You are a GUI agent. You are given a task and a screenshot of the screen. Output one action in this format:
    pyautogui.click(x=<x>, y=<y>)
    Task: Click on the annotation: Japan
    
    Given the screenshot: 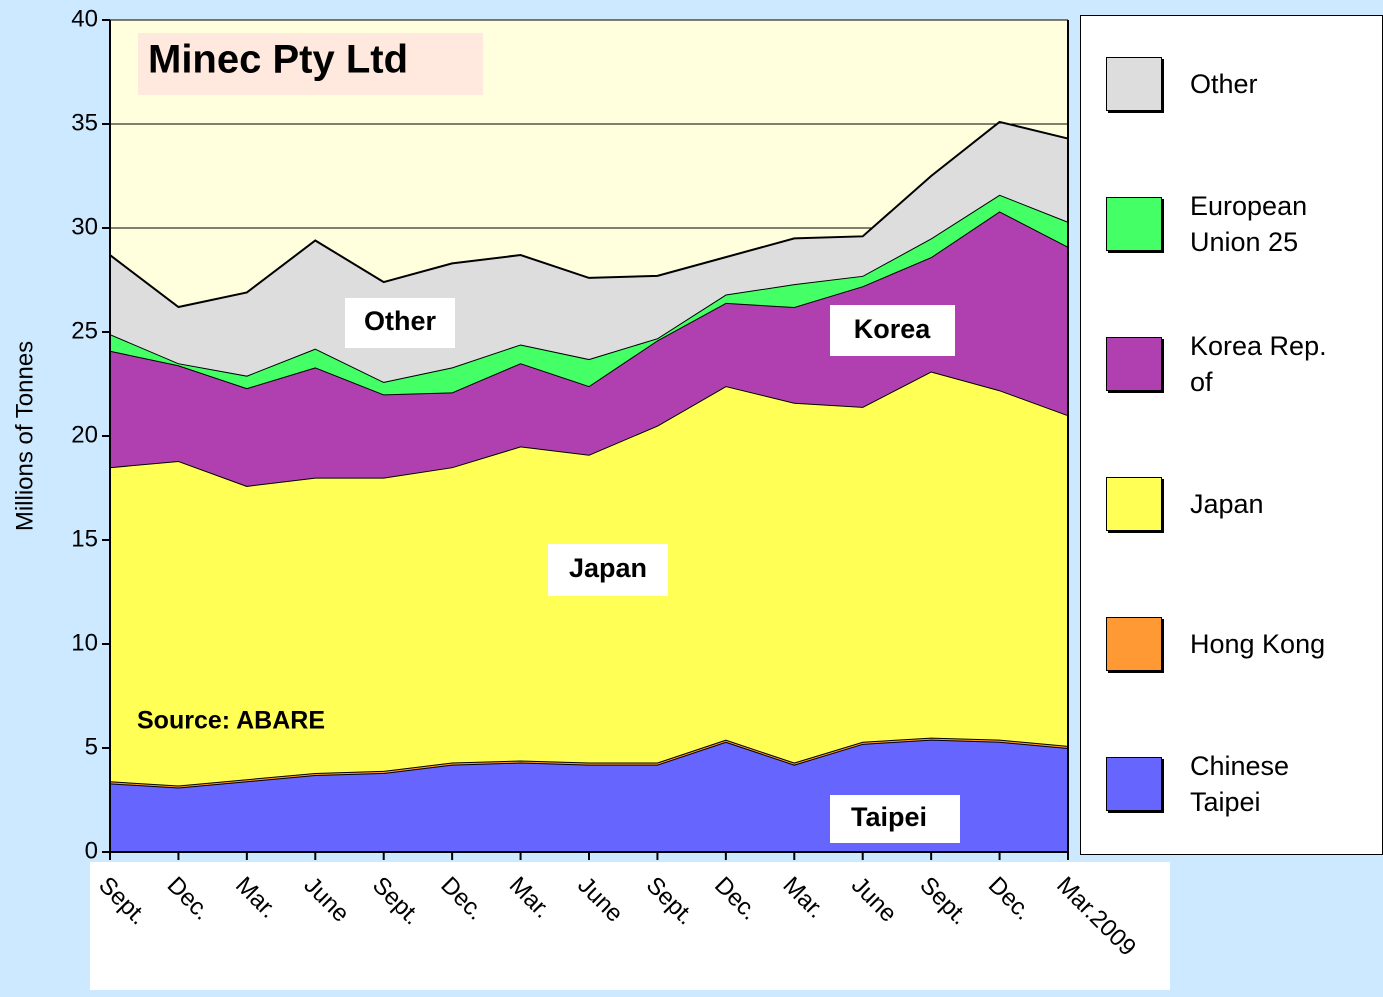 What is the action you would take?
    pyautogui.click(x=608, y=568)
    